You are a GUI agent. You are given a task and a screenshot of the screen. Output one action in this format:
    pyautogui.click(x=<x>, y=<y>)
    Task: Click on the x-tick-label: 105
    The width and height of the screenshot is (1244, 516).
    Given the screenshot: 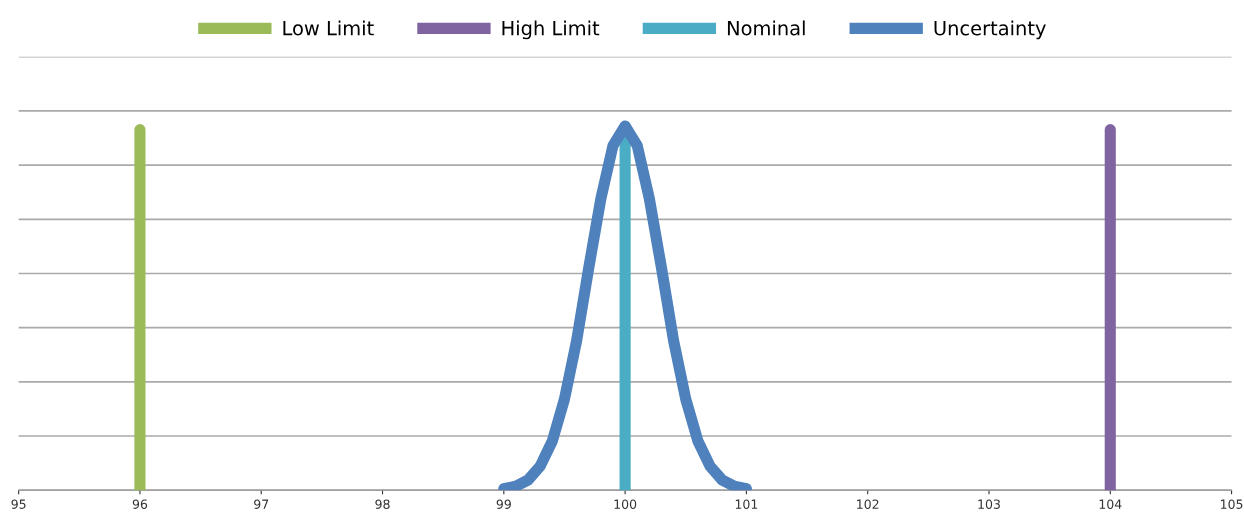 What is the action you would take?
    pyautogui.click(x=1232, y=504)
    